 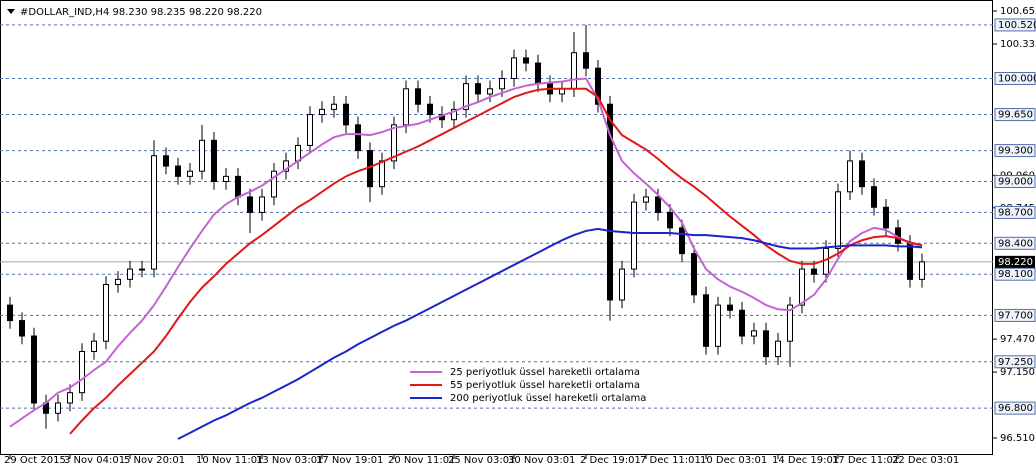 I want to click on y-tick-label: 96.510, so click(x=1017, y=438).